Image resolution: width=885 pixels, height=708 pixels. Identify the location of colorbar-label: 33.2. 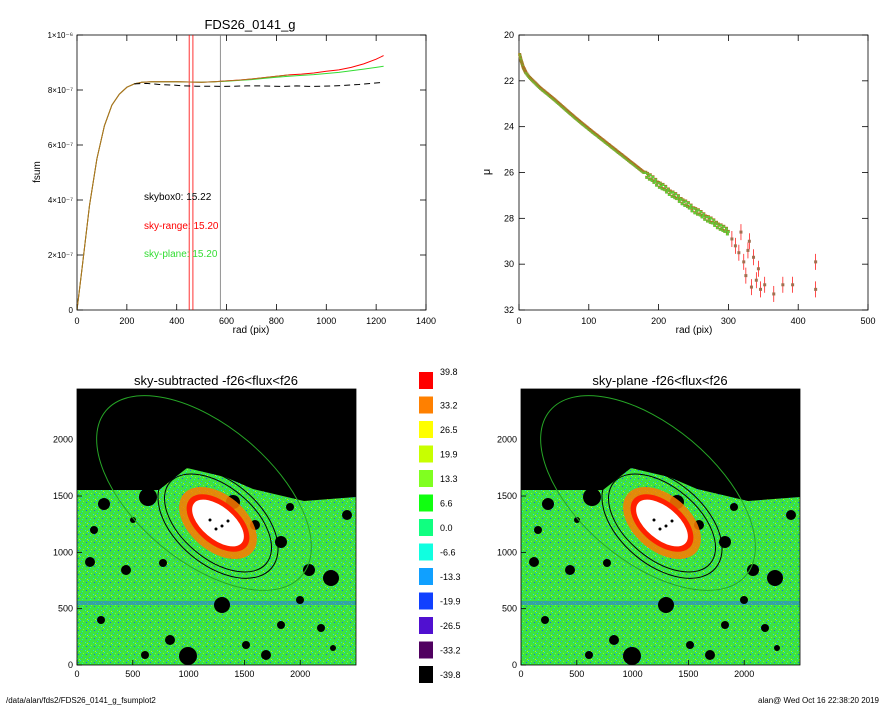
(449, 406).